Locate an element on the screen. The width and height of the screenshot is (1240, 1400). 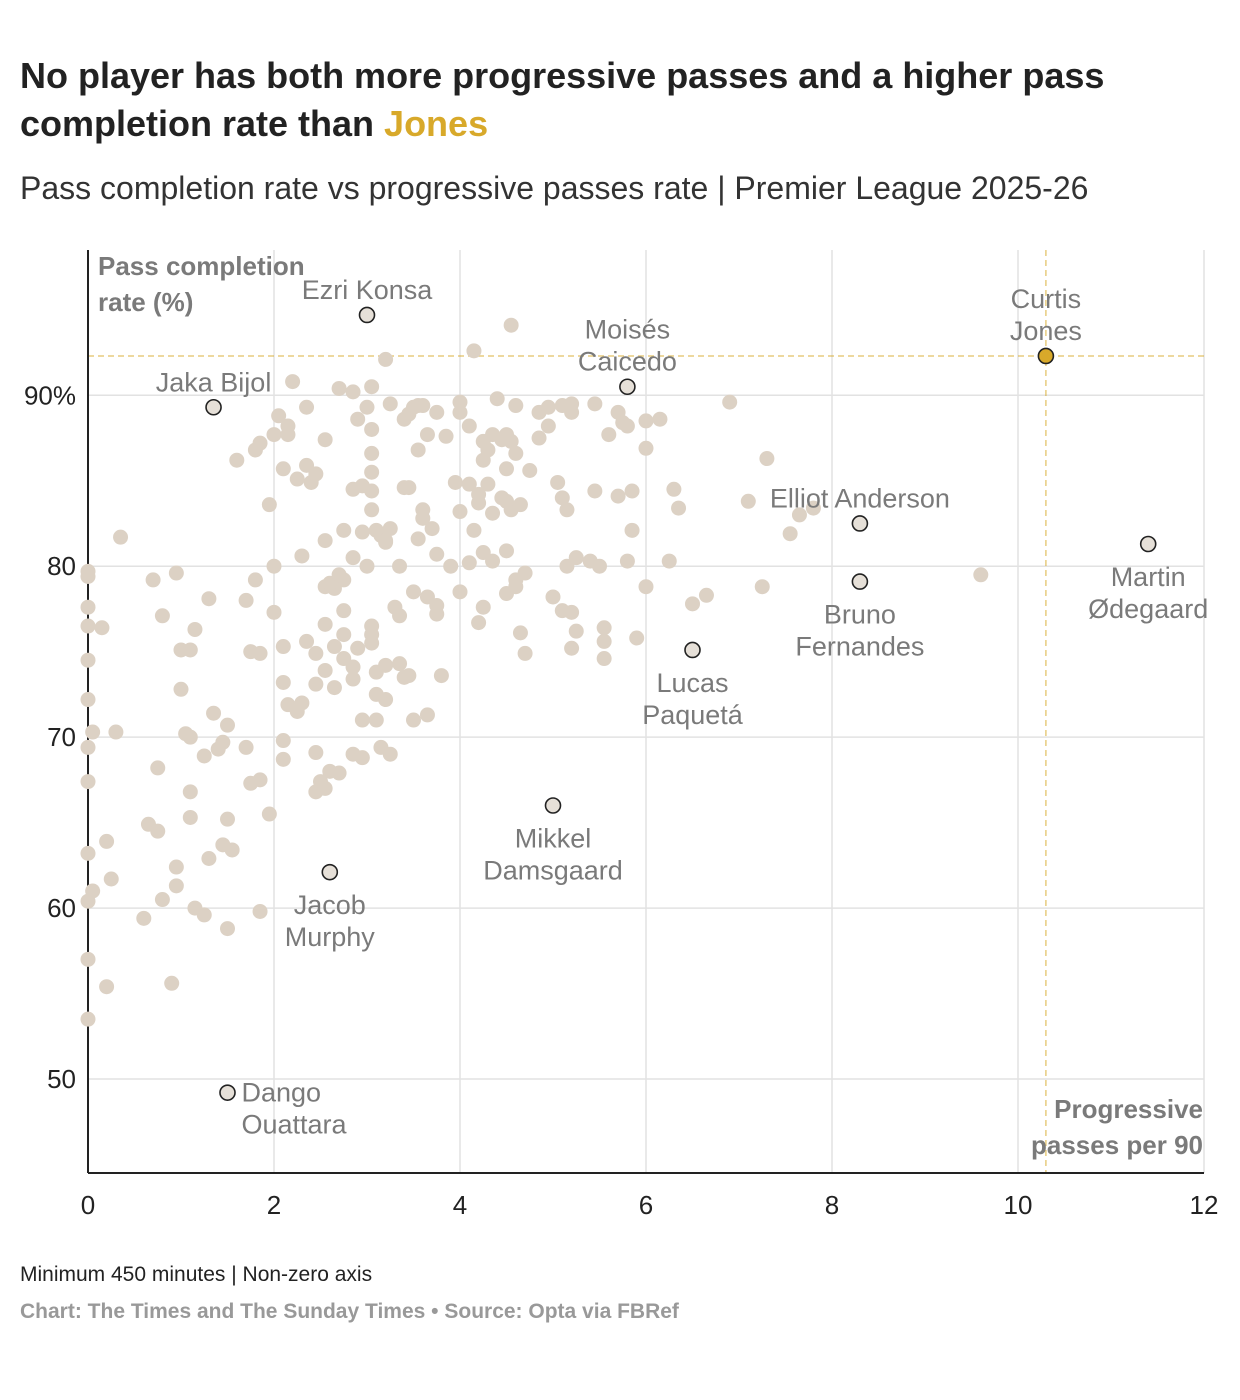
player-label: Moisés is located at coordinates (628, 330).